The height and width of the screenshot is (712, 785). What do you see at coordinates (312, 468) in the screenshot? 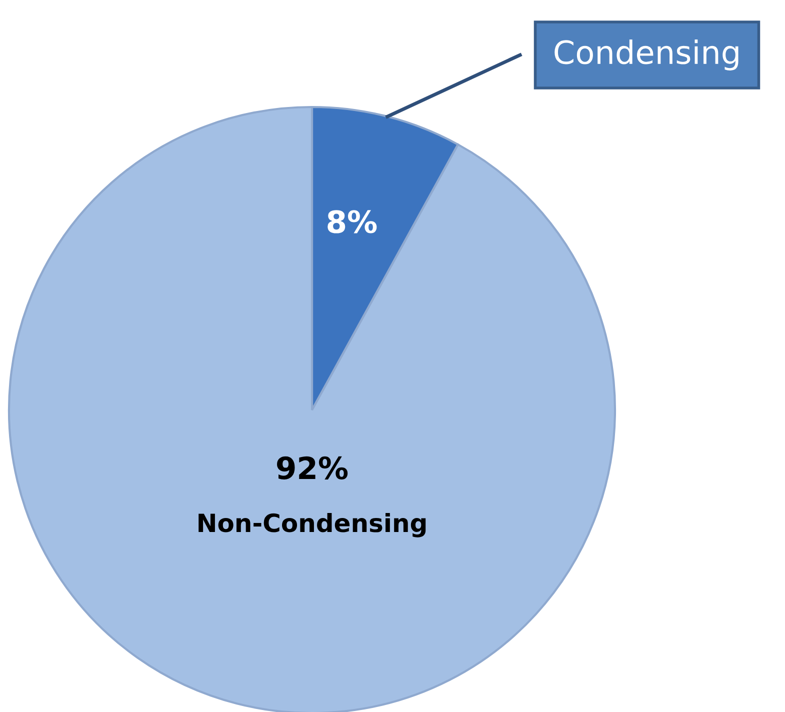
I see `data-label: 92%` at bounding box center [312, 468].